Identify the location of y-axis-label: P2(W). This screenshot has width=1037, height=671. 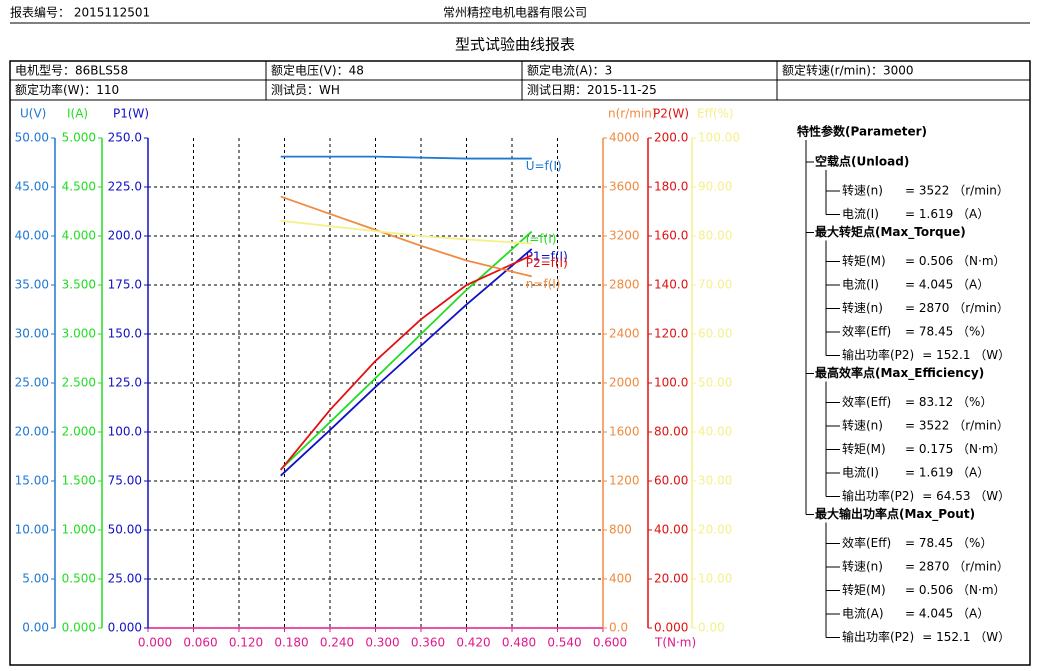
(671, 114).